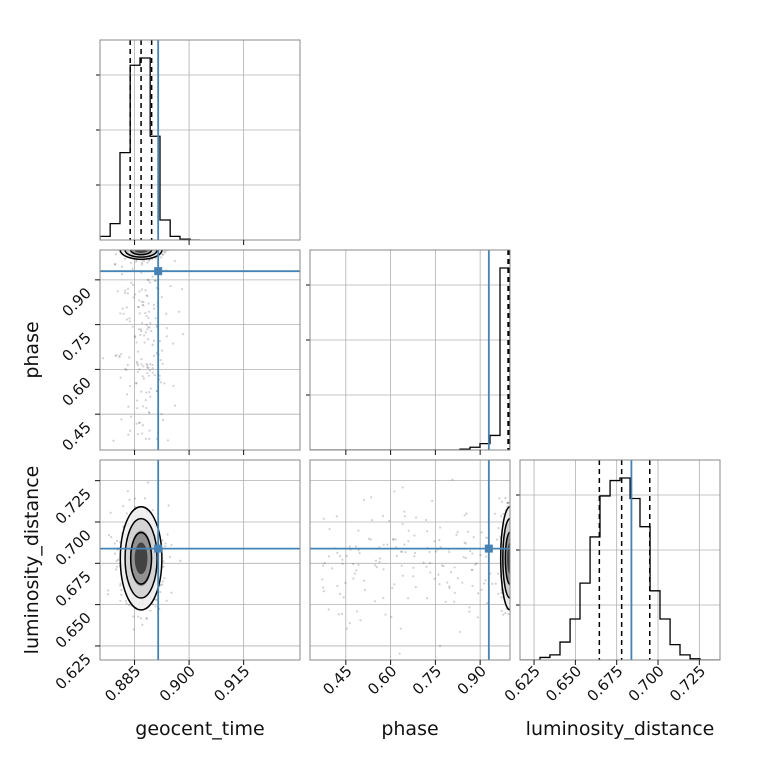  What do you see at coordinates (150, 148) in the screenshot?
I see `hist-geocent_time-step` at bounding box center [150, 148].